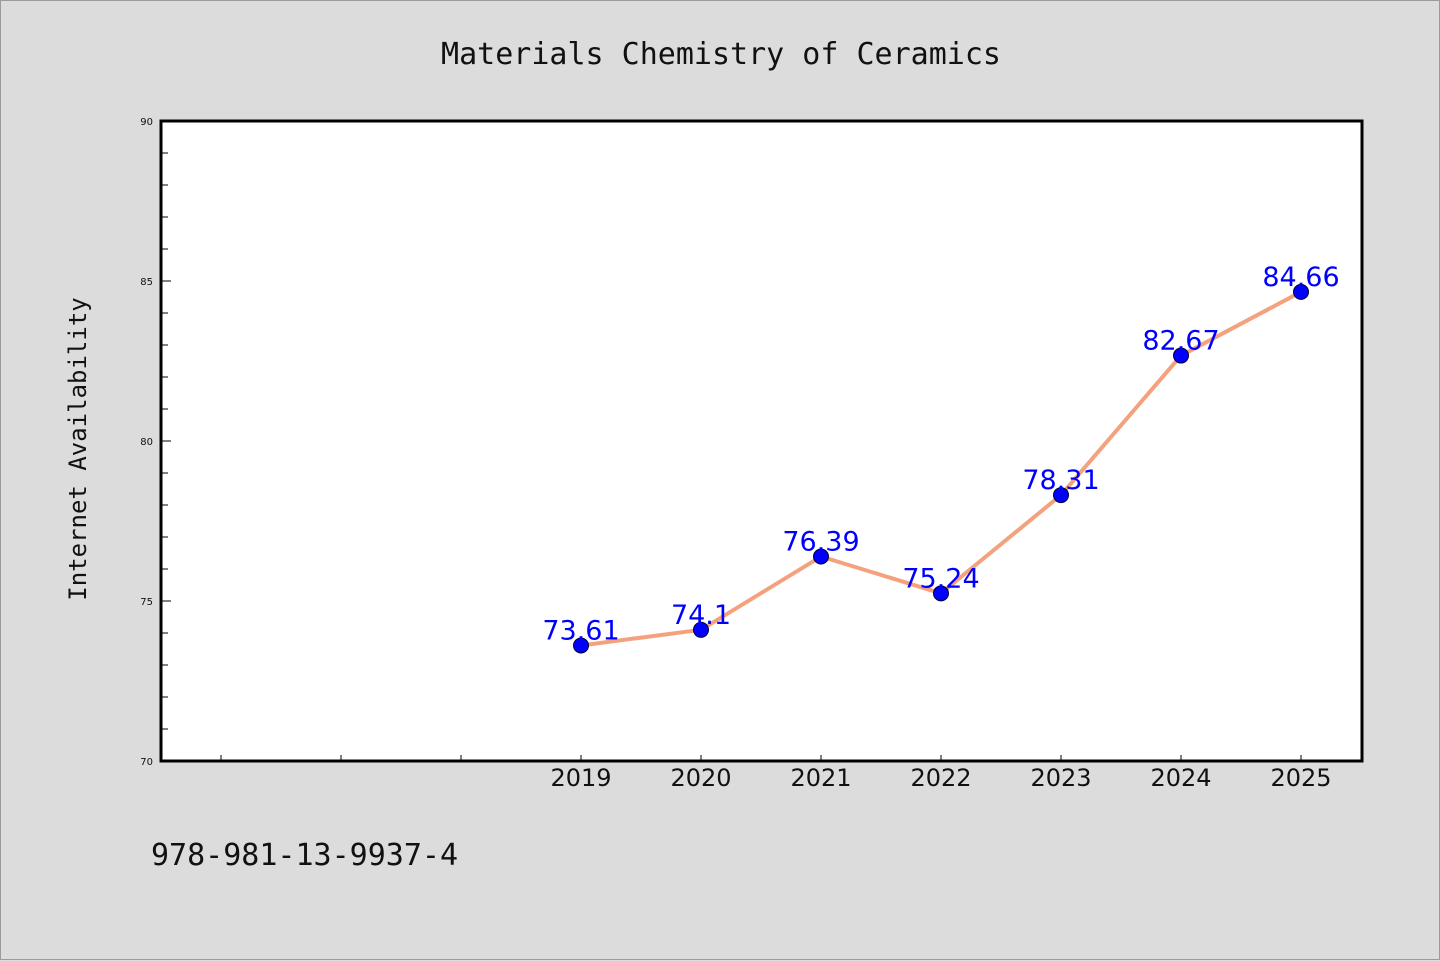  Describe the element at coordinates (701, 615) in the screenshot. I see `data-label: 74.1` at that location.